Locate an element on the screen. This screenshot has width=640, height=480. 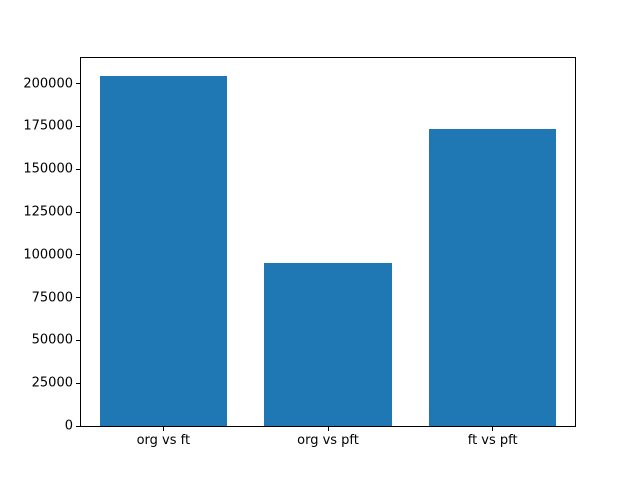
y-tick-label: 100000 is located at coordinates (48, 255).